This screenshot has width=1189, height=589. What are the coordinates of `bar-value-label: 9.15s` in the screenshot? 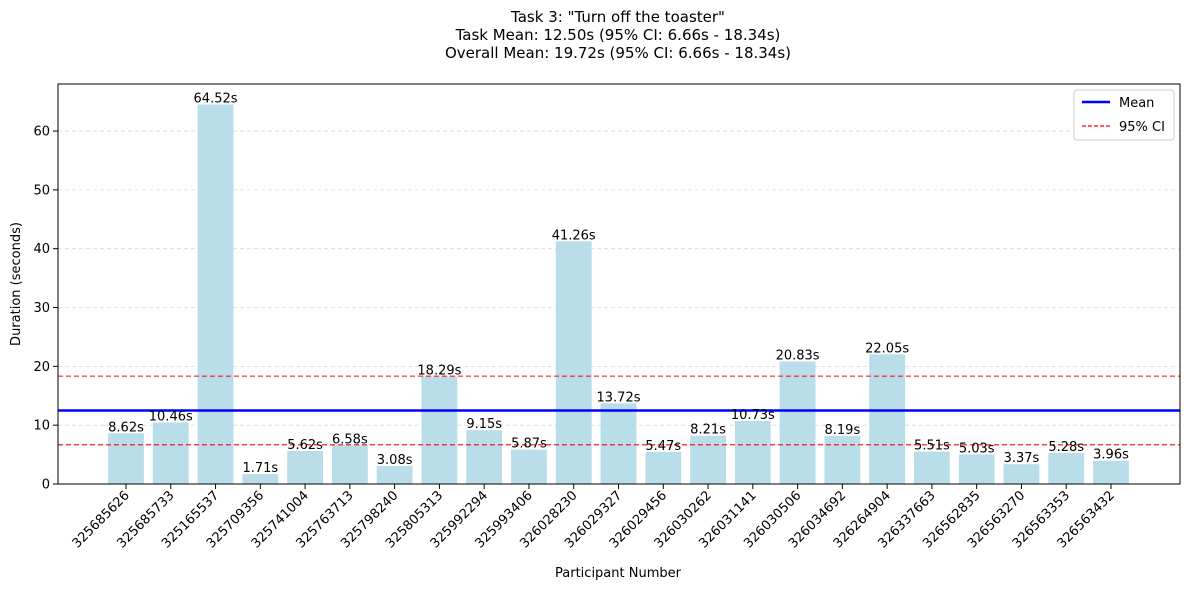 It's located at (484, 424).